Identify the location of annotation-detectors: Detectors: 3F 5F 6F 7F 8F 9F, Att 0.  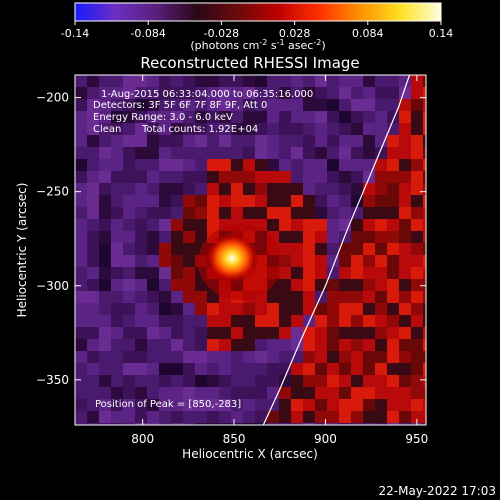
(180, 105).